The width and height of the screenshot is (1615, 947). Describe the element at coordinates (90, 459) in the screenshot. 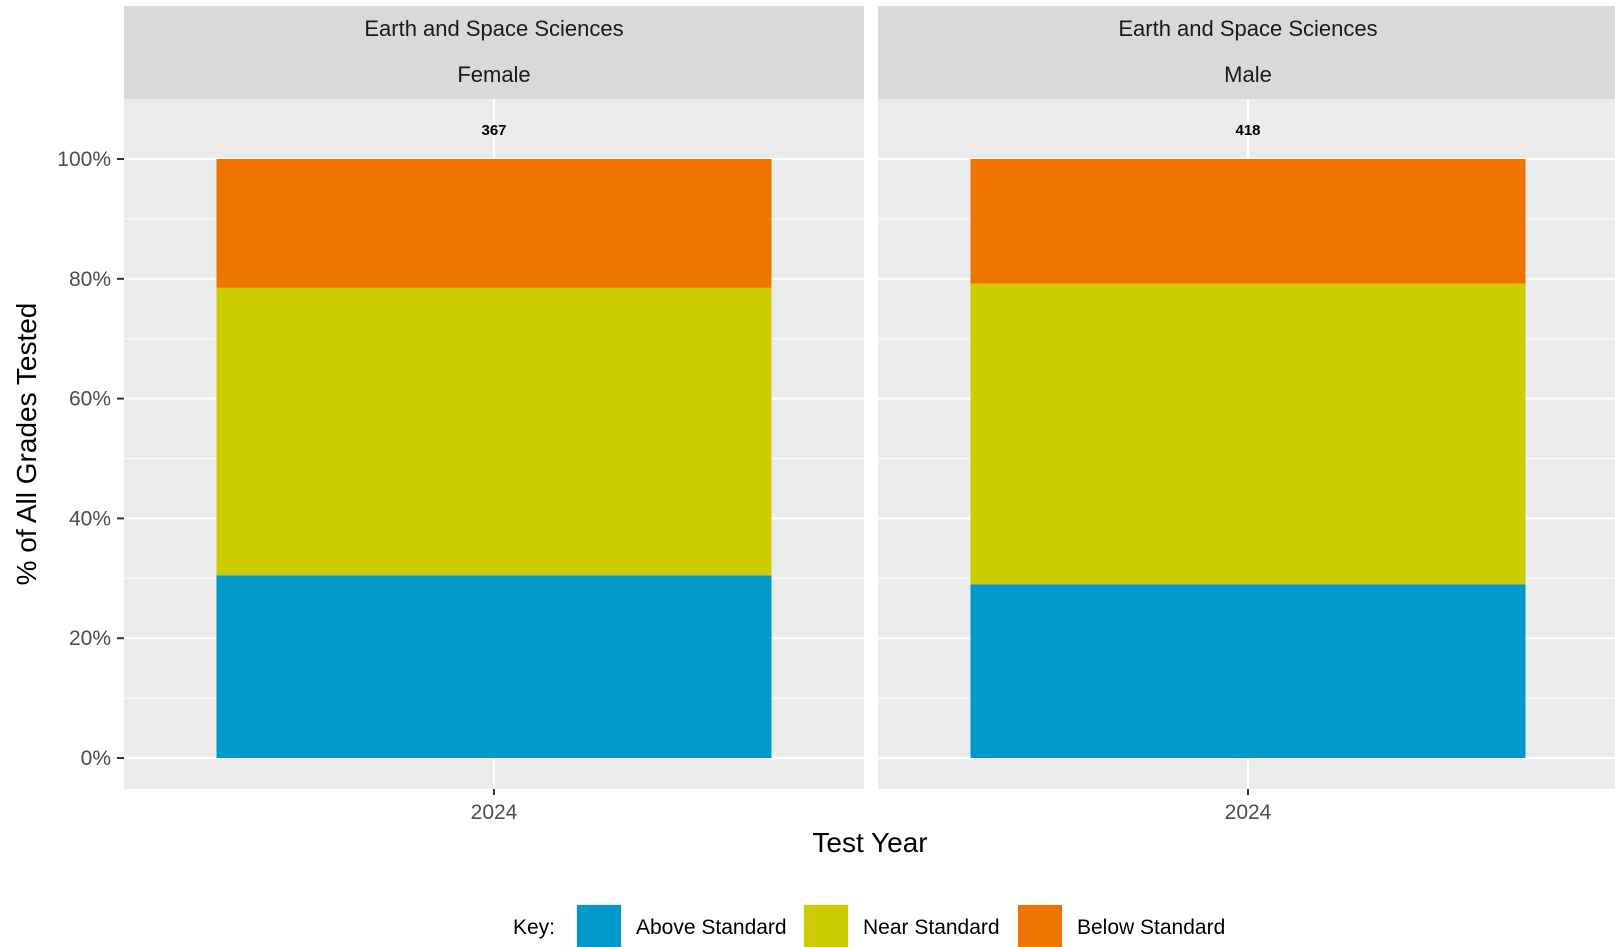

I see `y-axis: 0% 20% 40% 60% 80% 100%` at that location.